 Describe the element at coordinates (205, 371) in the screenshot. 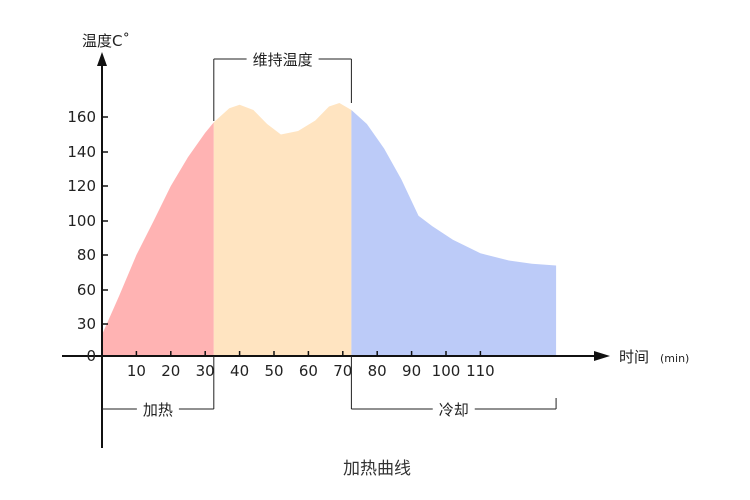

I see `x-tick-label: 30` at that location.